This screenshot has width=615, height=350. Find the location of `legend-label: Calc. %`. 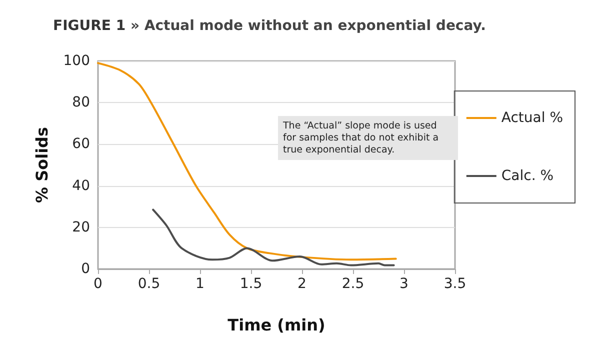

legend-label: Calc. % is located at coordinates (527, 176).